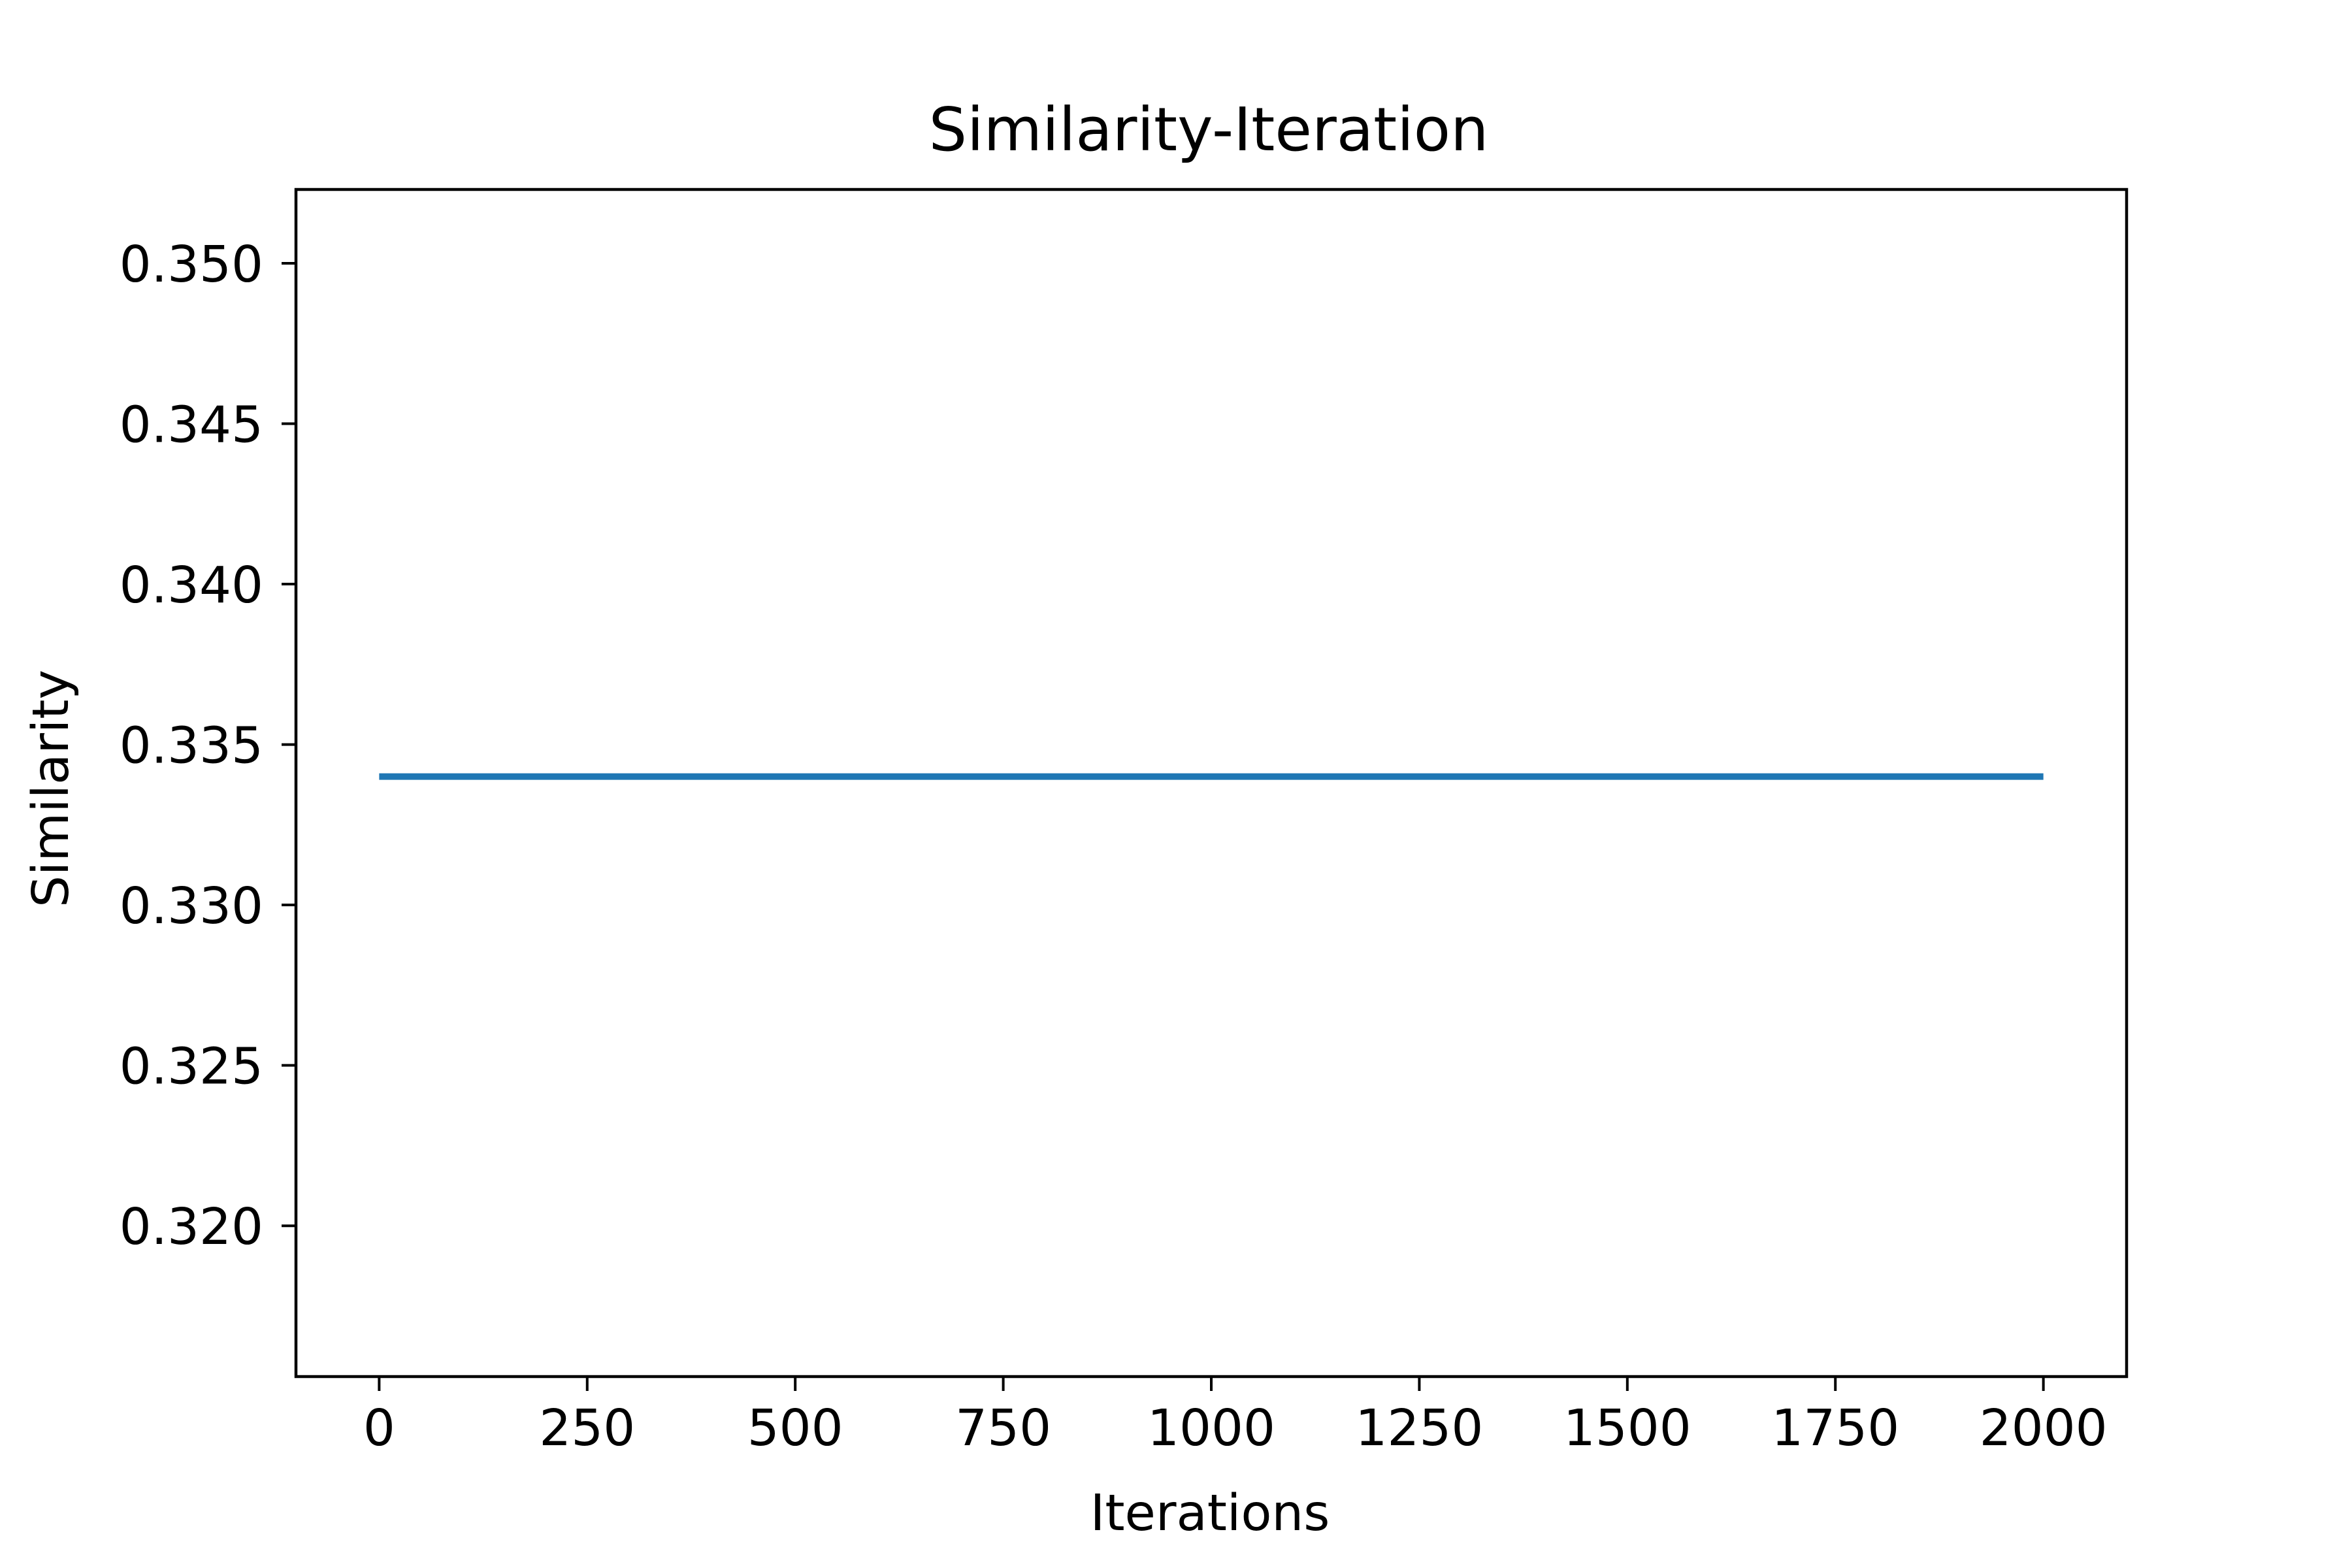  What do you see at coordinates (191, 906) in the screenshot?
I see `y-tick-label: 0.330` at bounding box center [191, 906].